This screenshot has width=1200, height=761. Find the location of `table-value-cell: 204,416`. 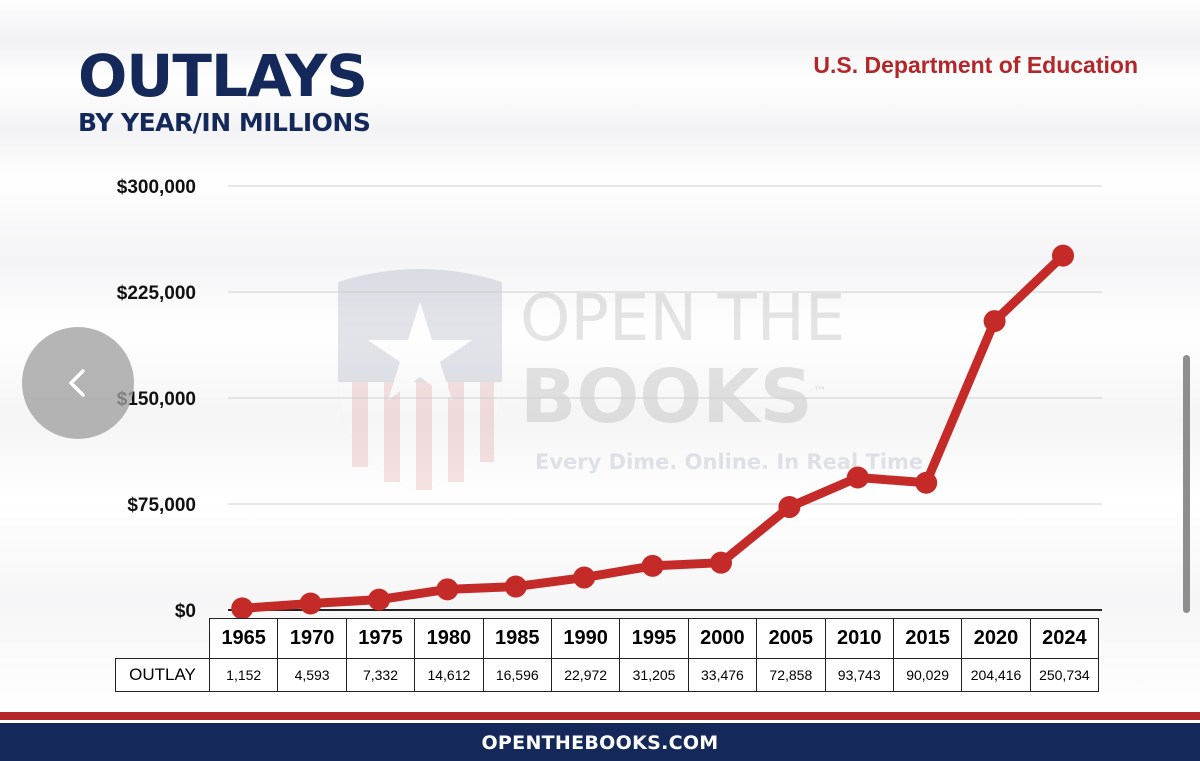

table-value-cell: 204,416 is located at coordinates (996, 675).